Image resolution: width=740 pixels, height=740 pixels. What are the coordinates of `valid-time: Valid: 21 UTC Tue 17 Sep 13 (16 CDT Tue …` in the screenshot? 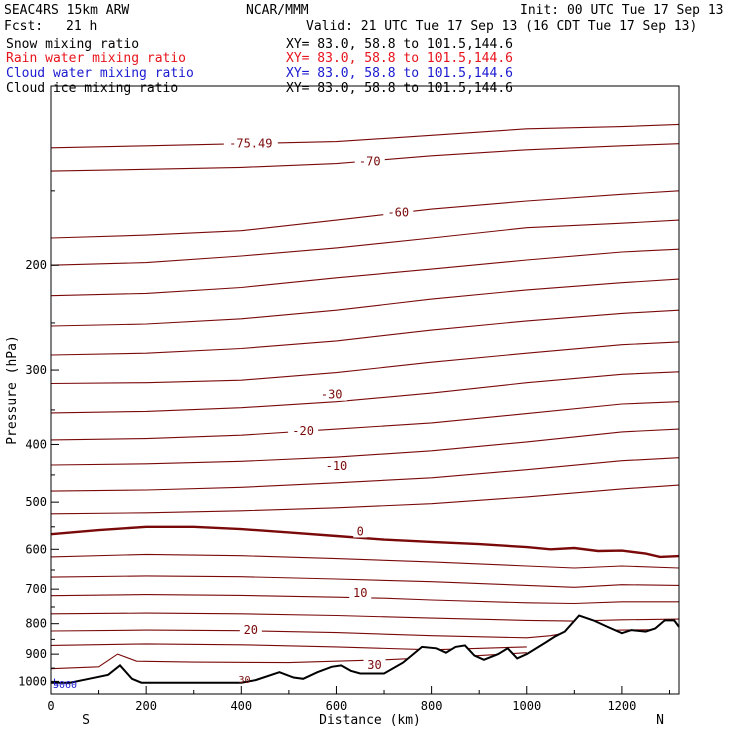 It's located at (501, 26).